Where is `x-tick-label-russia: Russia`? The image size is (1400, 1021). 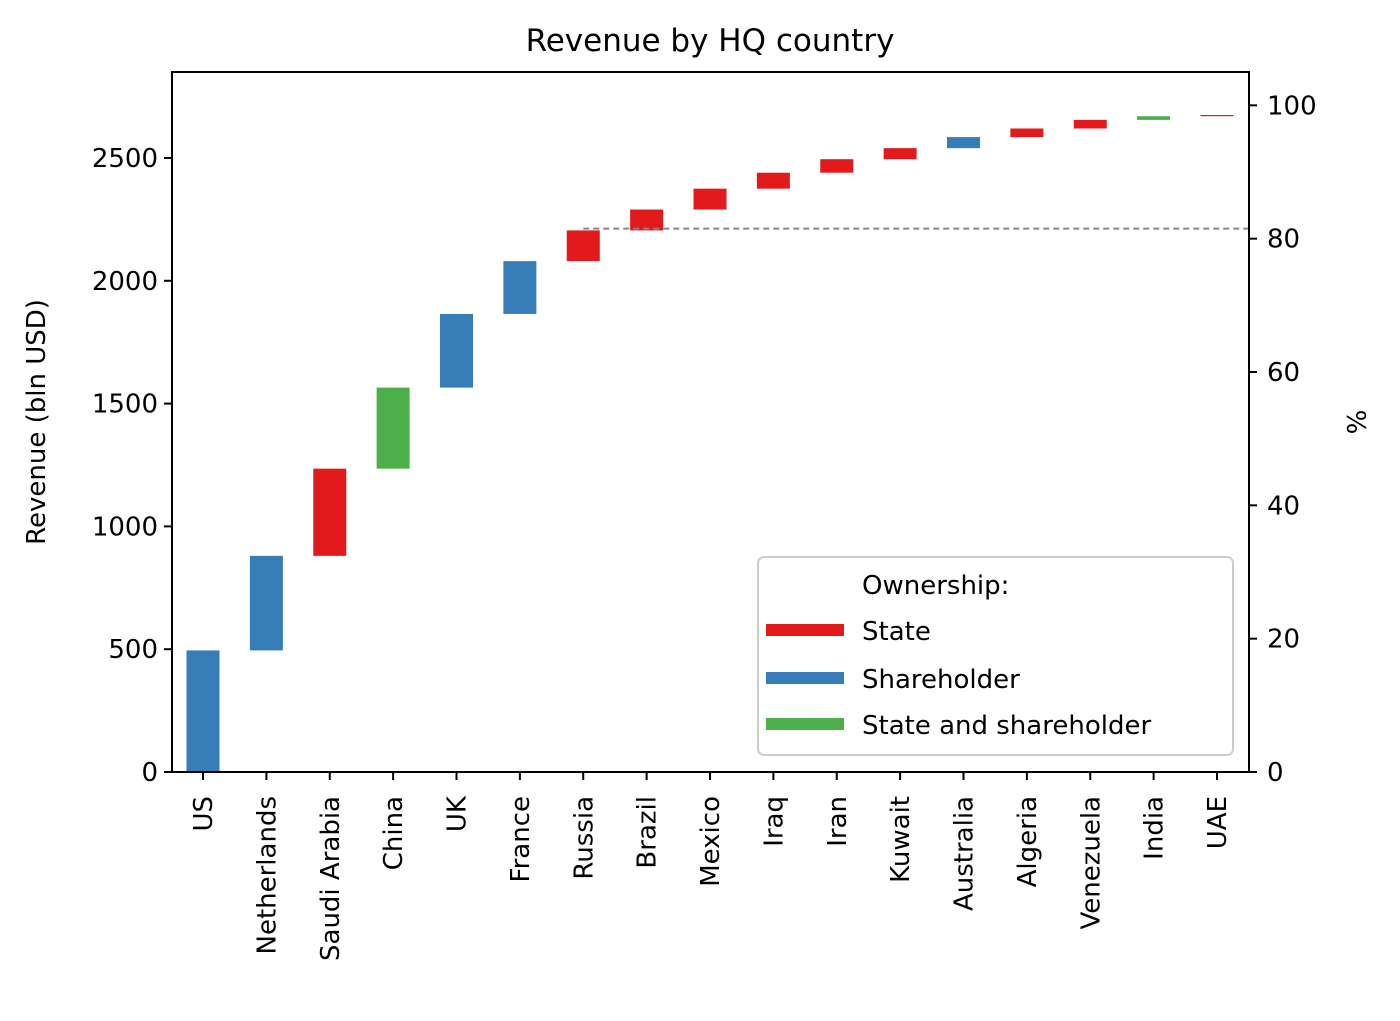
x-tick-label-russia: Russia is located at coordinates (584, 838).